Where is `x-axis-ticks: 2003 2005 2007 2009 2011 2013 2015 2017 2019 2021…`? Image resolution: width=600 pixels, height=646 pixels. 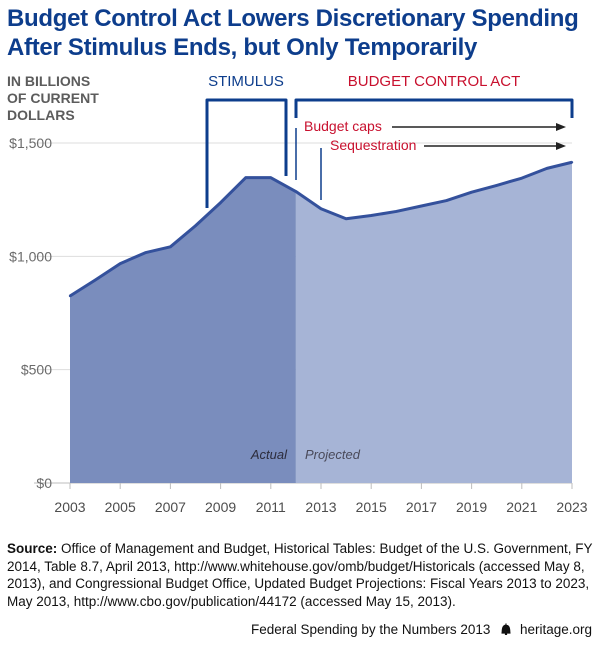
x-axis-ticks: 2003 2005 2007 2009 2011 2013 2015 2017 2019 2021… is located at coordinates (321, 499).